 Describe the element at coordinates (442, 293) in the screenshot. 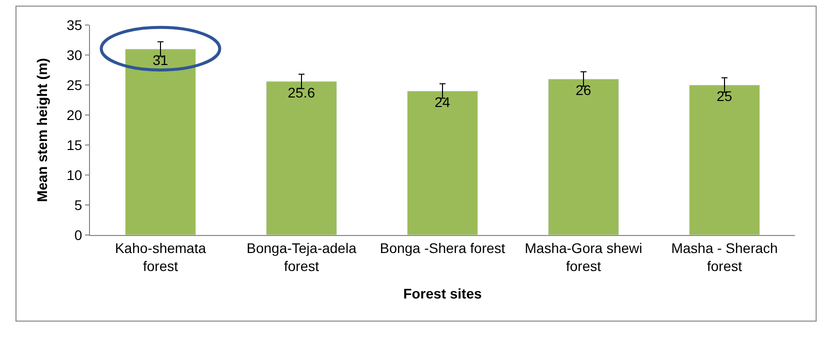

I see `x-axis-title: Forest sites` at that location.